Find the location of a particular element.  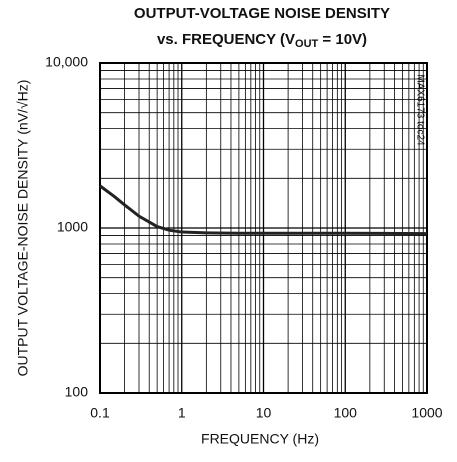

x-tick-label: 1 is located at coordinates (182, 413).